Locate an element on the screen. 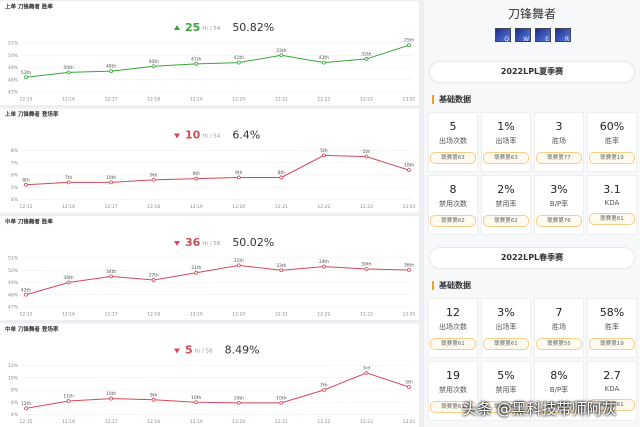 The height and width of the screenshot is (427, 640). stat-card: 3 胜场 联赛第77 is located at coordinates (559, 142).